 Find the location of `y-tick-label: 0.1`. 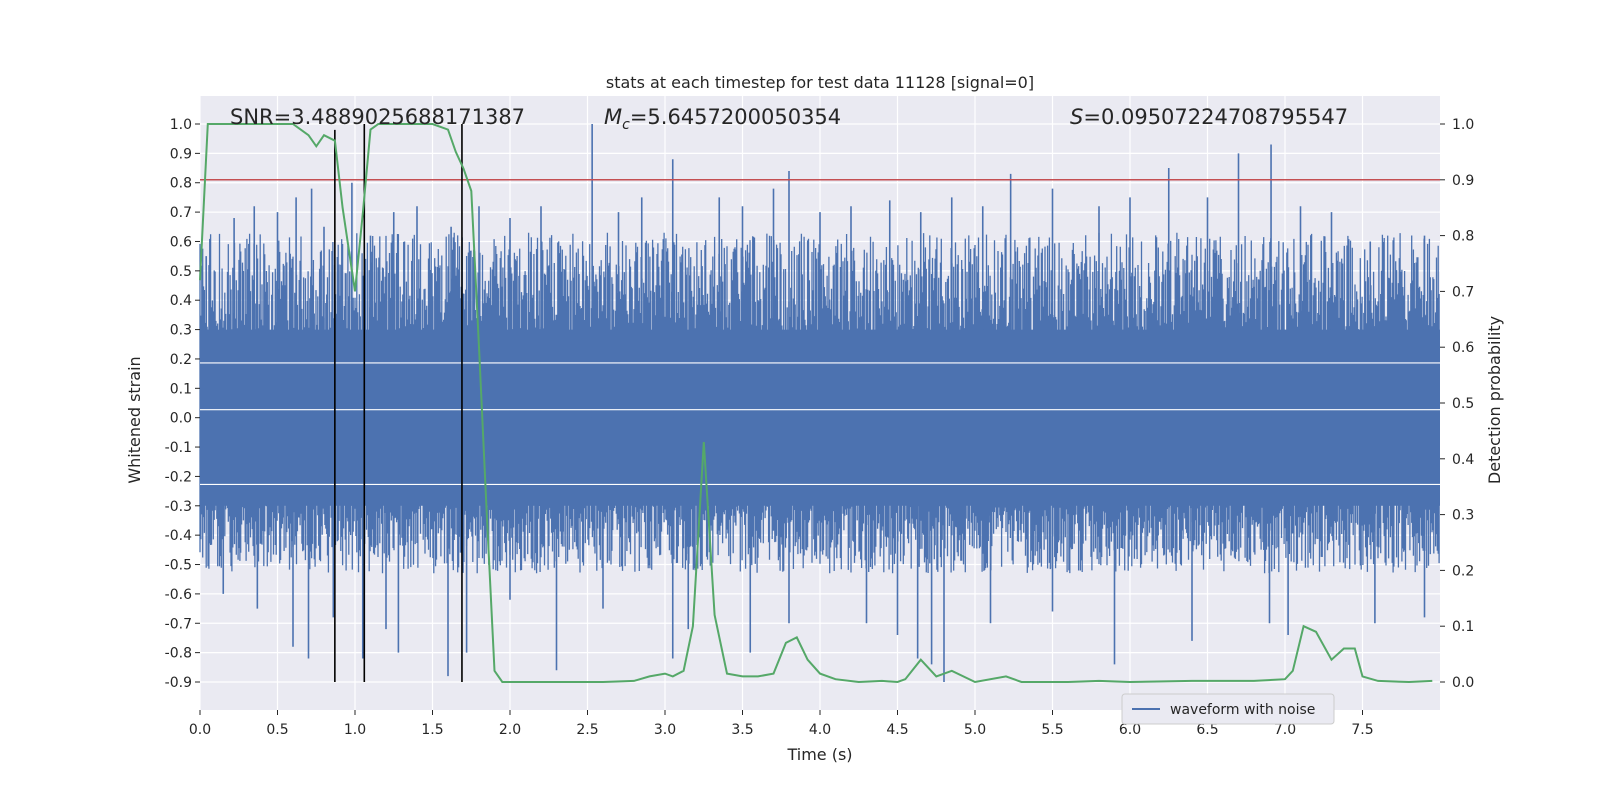

y-tick-label: 0.1 is located at coordinates (181, 389).